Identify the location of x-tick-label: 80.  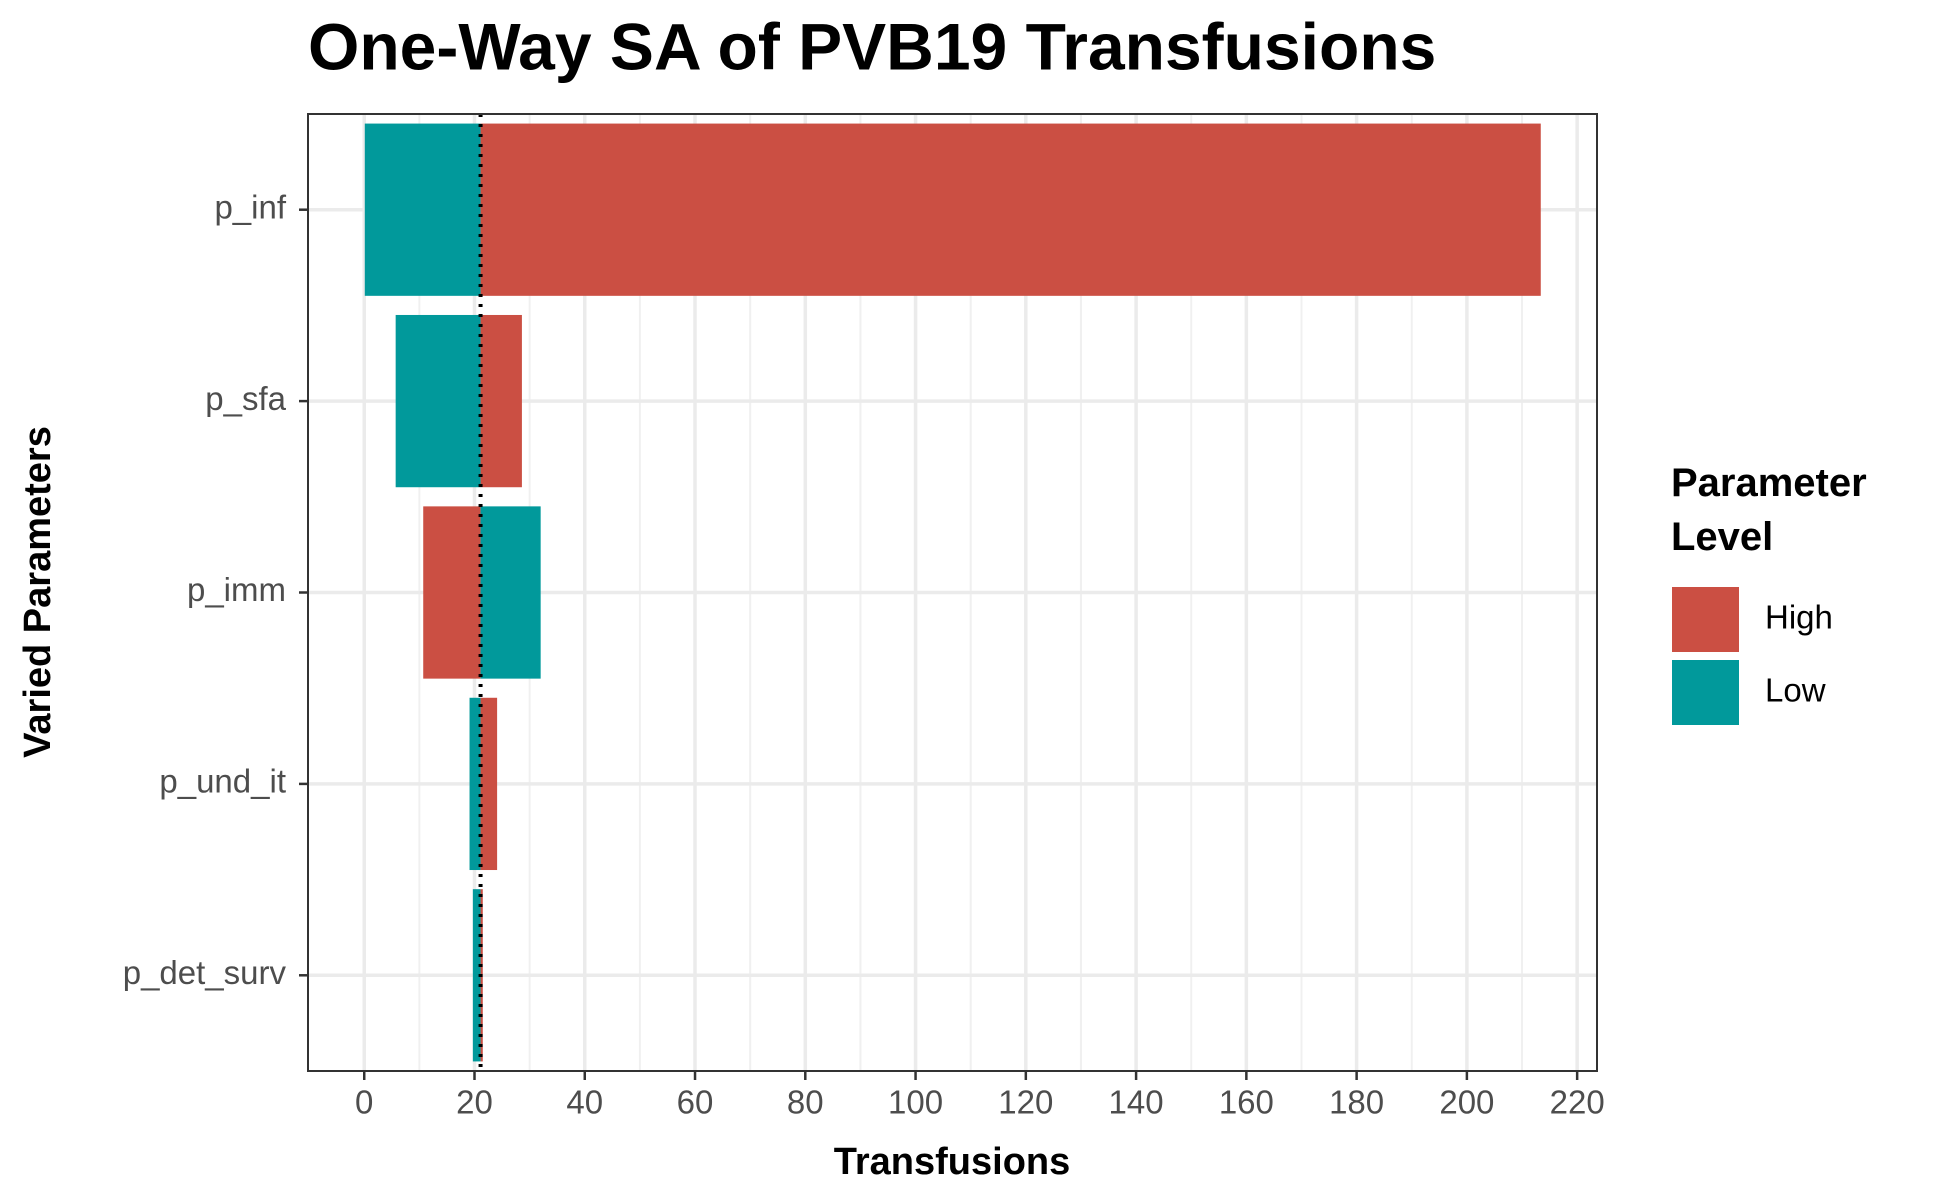
(805, 1102).